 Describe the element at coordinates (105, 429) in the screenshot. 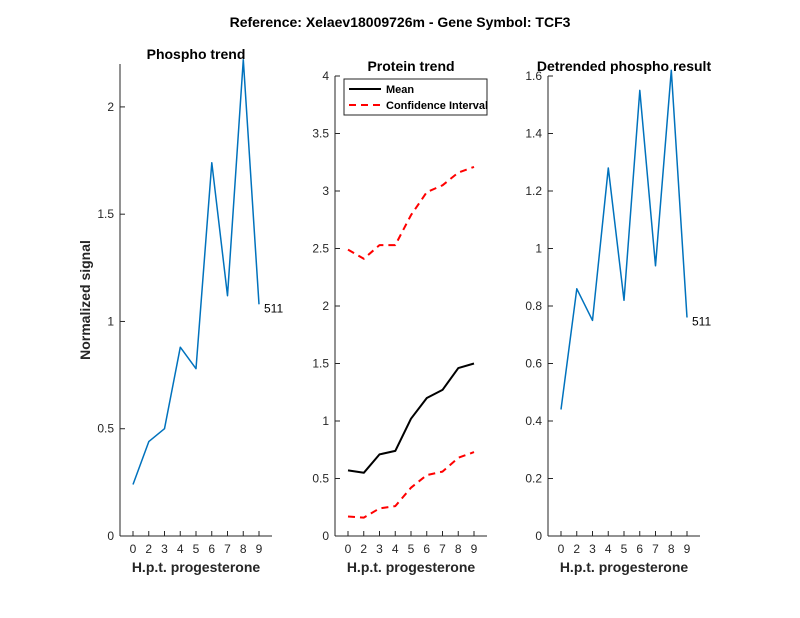

I see `chart-0-y-tick-label: 0.5` at that location.